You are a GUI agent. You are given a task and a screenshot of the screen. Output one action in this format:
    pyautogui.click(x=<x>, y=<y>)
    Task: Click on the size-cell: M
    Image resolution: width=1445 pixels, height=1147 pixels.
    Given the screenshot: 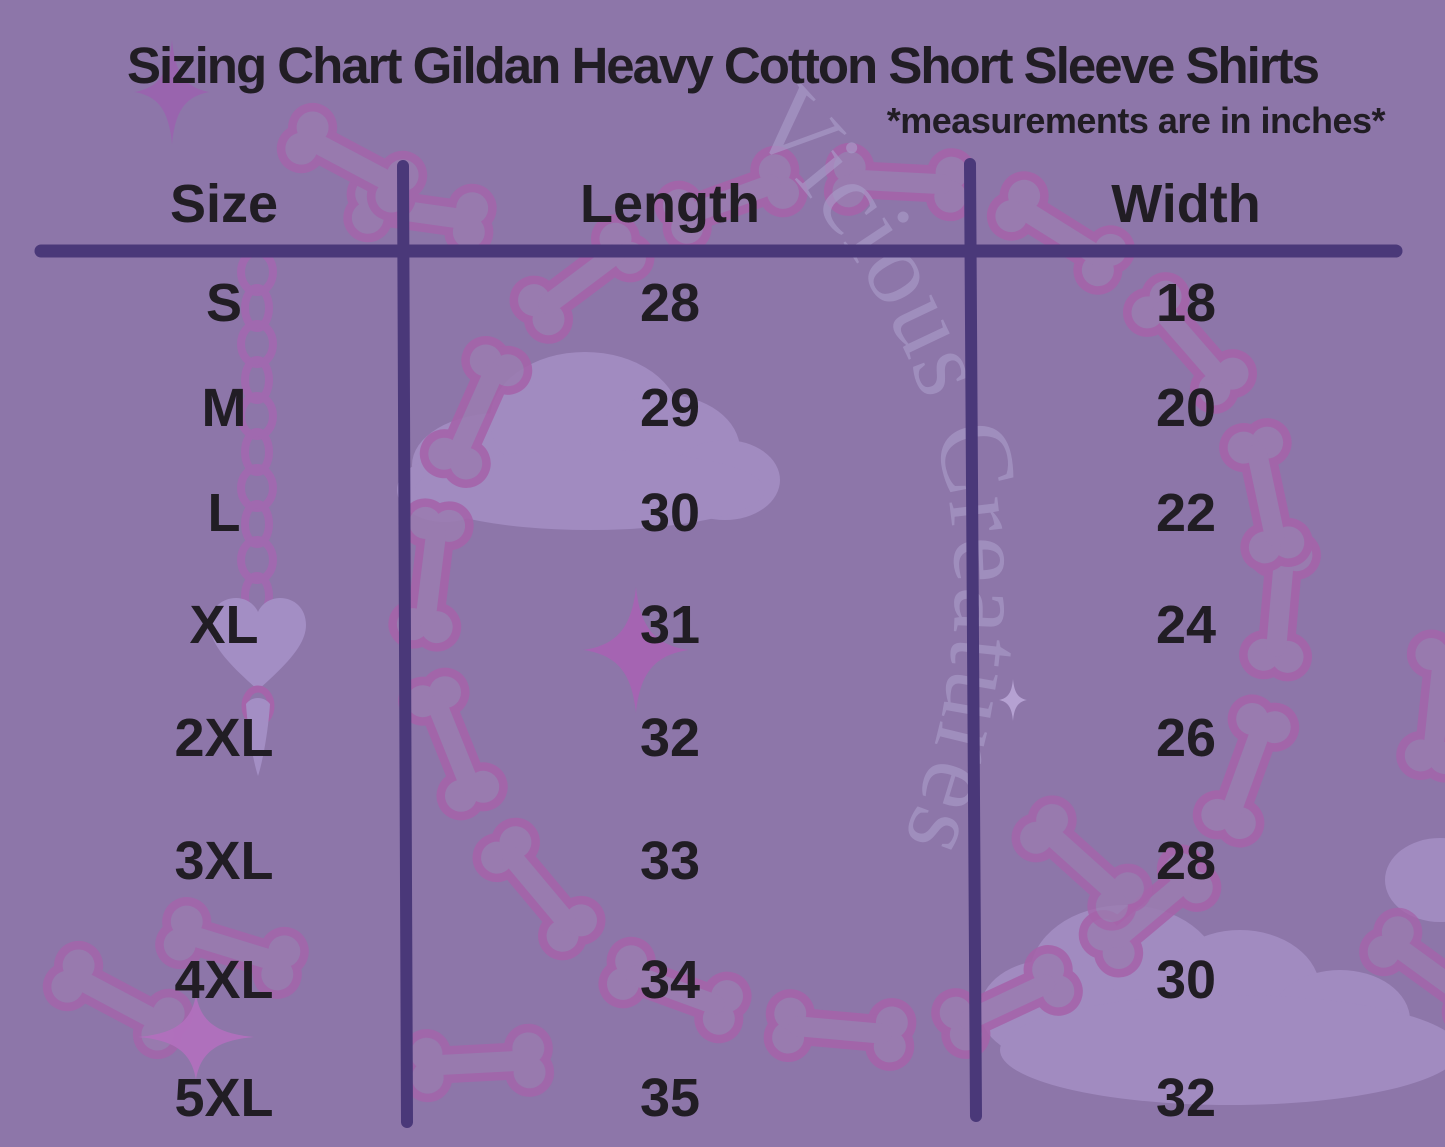 What is the action you would take?
    pyautogui.click(x=224, y=408)
    